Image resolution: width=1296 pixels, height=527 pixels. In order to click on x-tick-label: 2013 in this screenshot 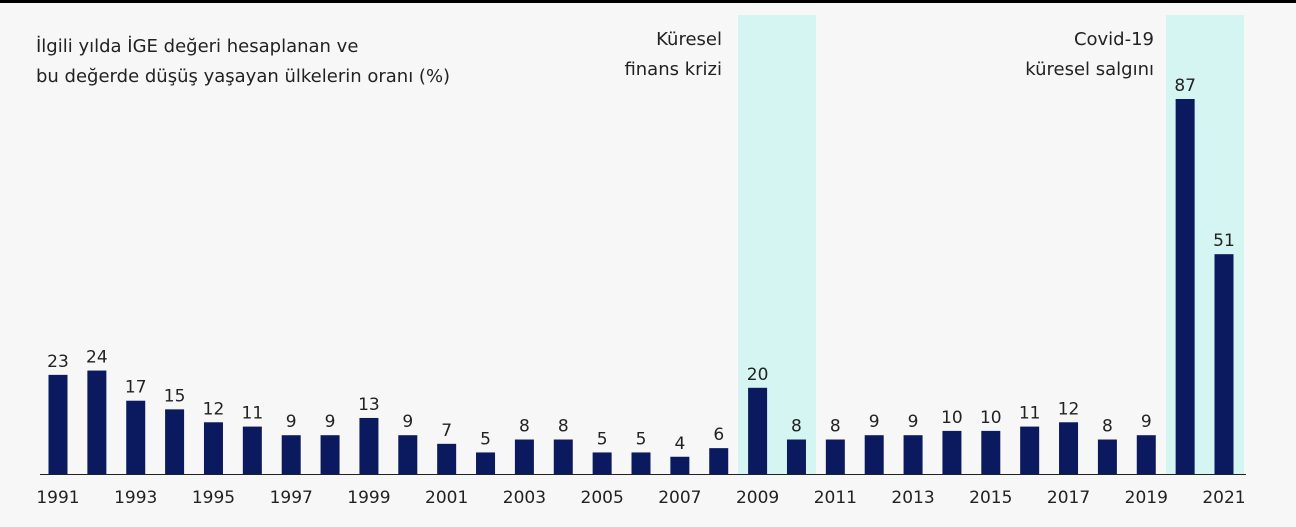, I will do `click(912, 498)`.